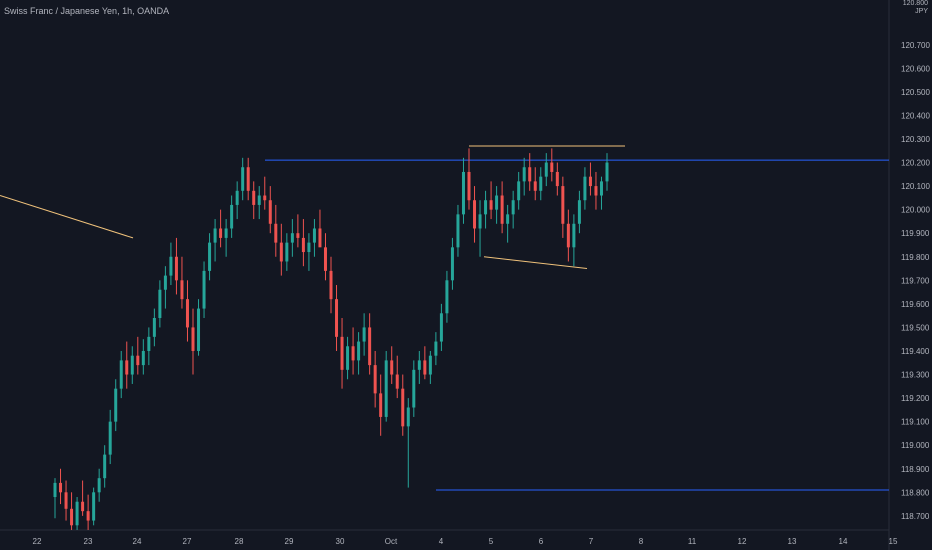 Image resolution: width=932 pixels, height=550 pixels. What do you see at coordinates (87, 11) in the screenshot?
I see `symbol-title: Swiss Franc / Japanese Yen, 1h, OANDA` at bounding box center [87, 11].